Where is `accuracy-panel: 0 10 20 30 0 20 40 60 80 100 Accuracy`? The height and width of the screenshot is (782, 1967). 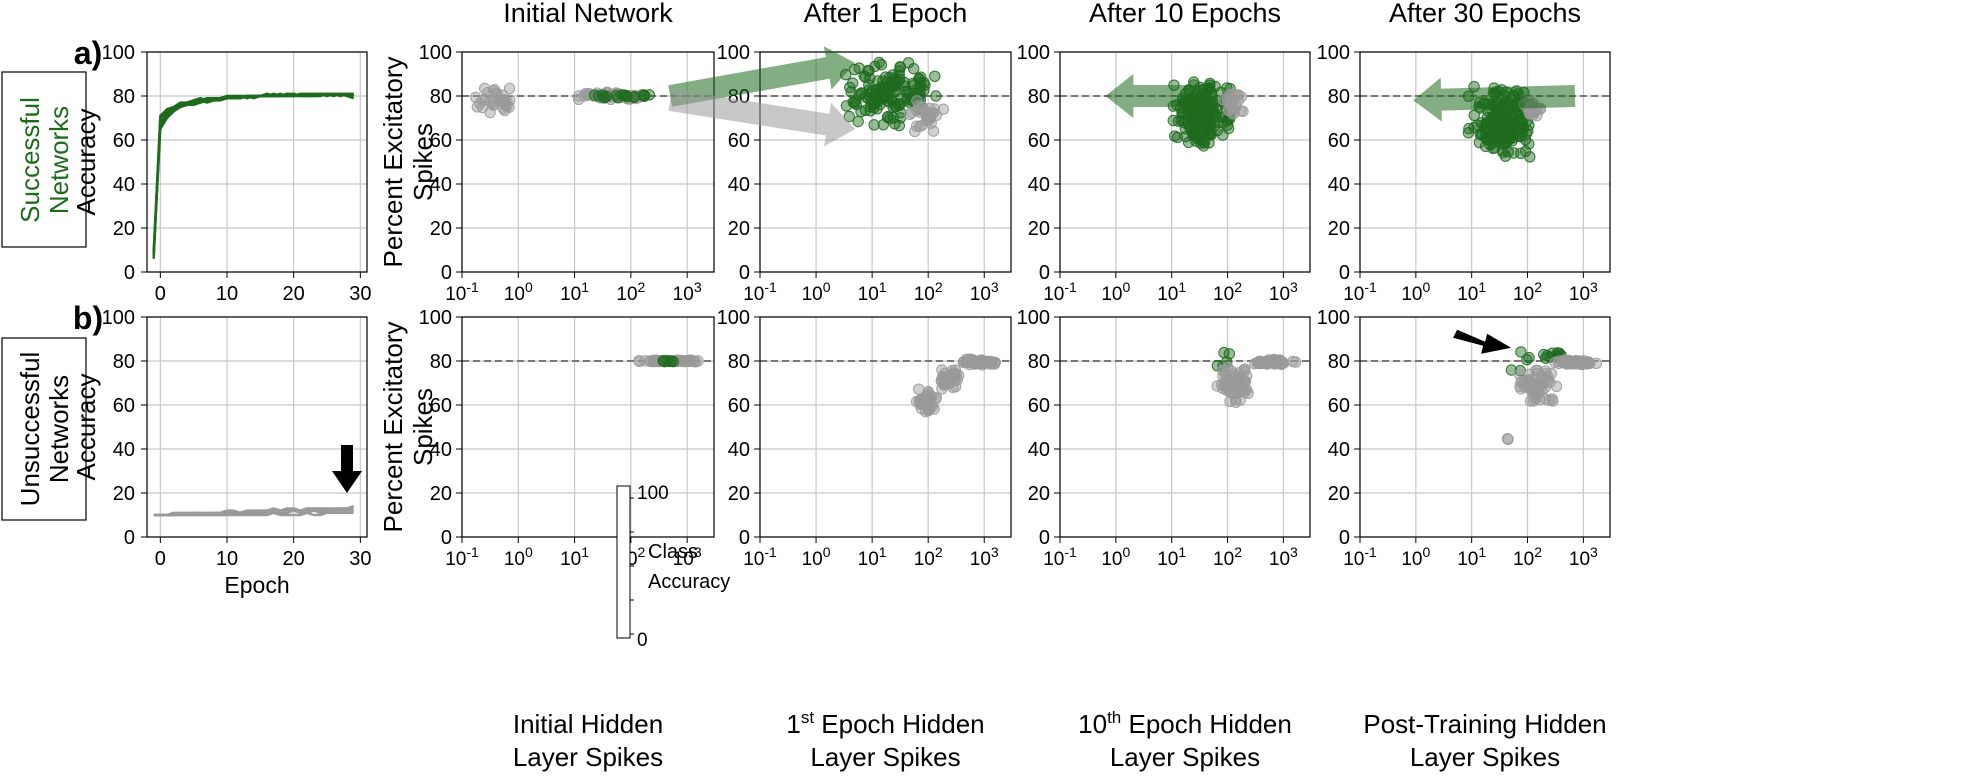 accuracy-panel: 0 10 20 30 0 20 40 60 80 100 Accuracy is located at coordinates (221, 173).